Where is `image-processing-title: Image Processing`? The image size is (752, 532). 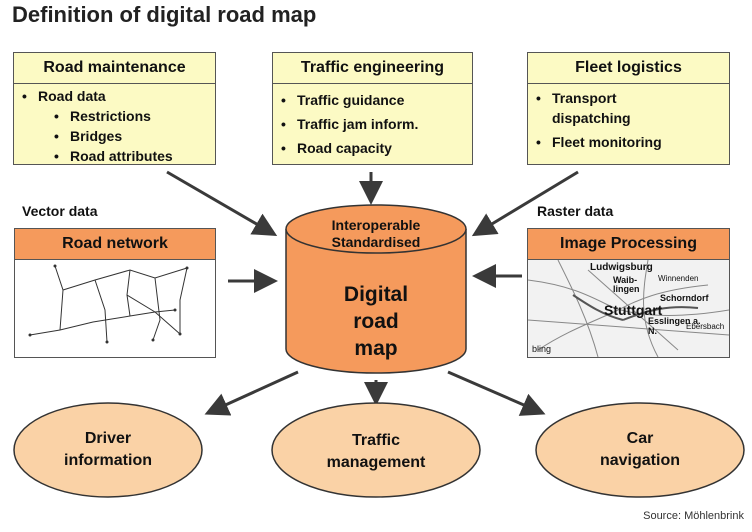
image-processing-title: Image Processing is located at coordinates (628, 244).